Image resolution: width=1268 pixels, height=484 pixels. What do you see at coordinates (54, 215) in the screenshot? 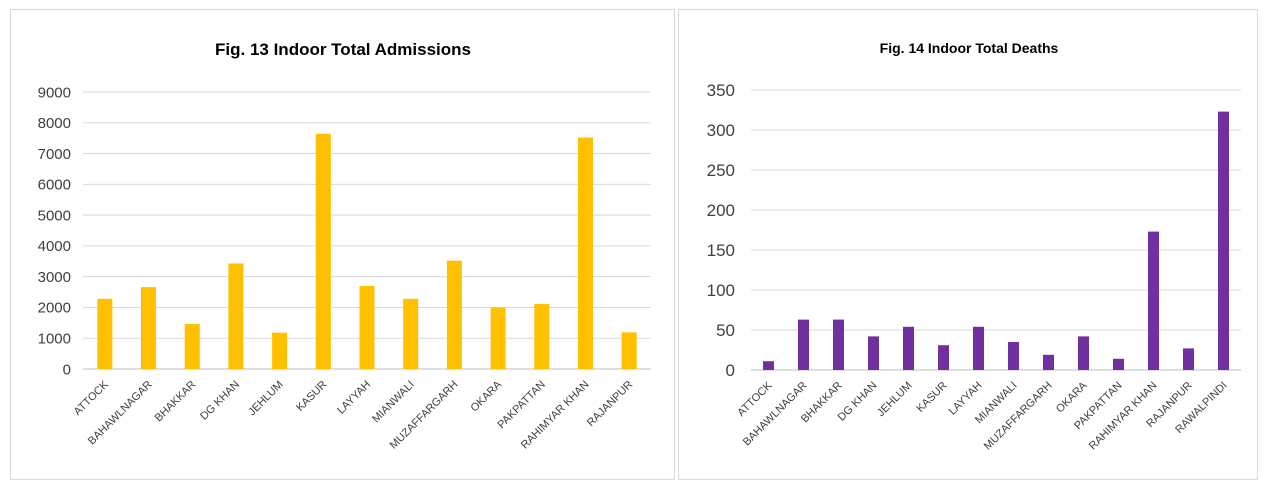
I see `y-tick-label: 5000` at bounding box center [54, 215].